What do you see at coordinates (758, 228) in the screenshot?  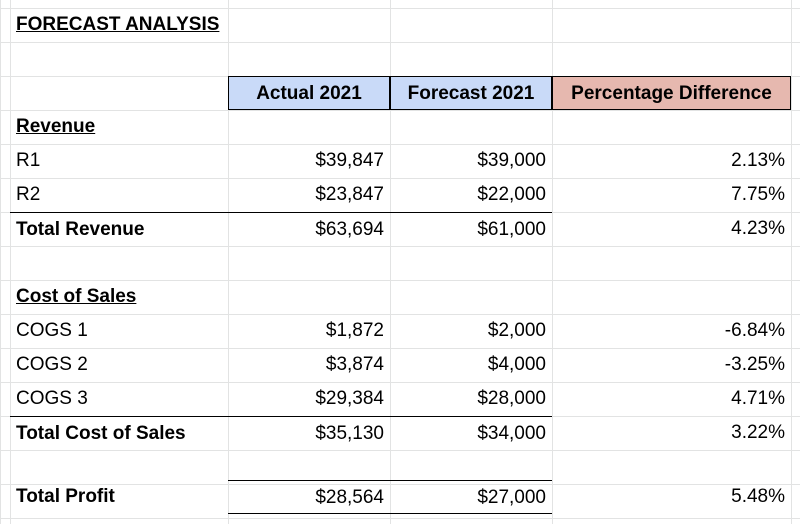 I see `cell-pct-total-revenue: 4.23%` at bounding box center [758, 228].